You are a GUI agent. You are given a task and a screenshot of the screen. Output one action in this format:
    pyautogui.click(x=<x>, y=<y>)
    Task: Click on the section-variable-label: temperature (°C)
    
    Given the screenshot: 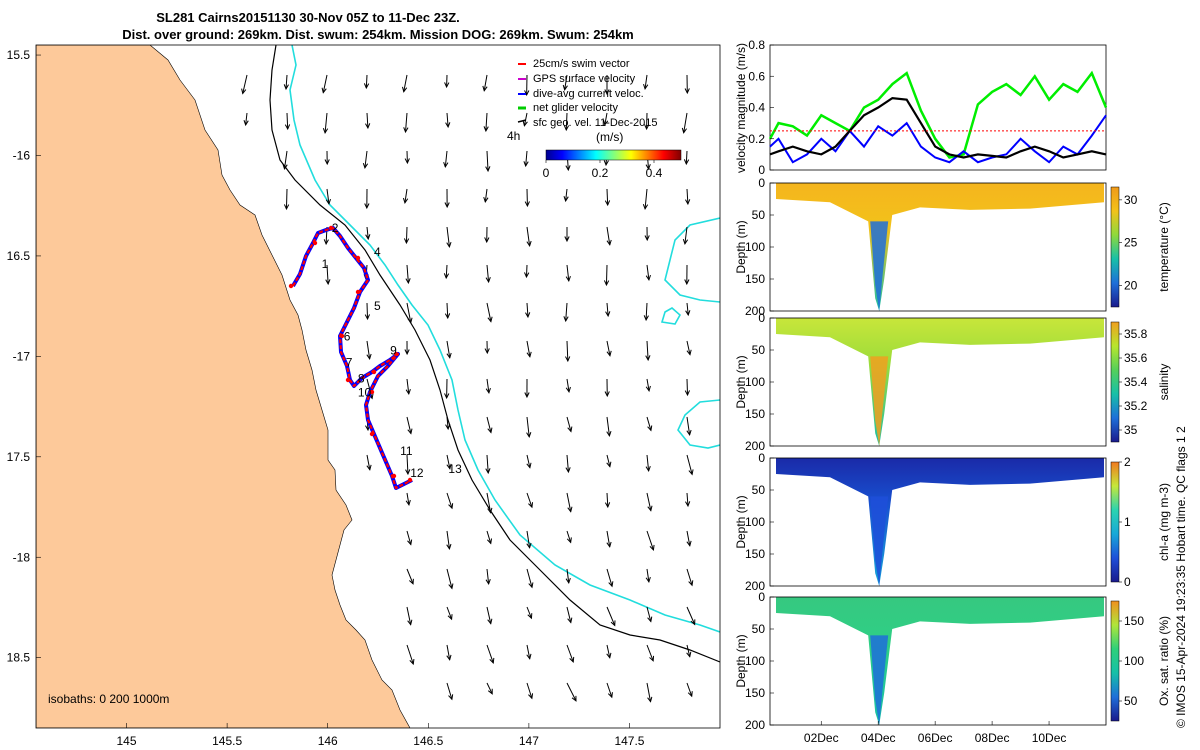 What is the action you would take?
    pyautogui.click(x=1164, y=247)
    